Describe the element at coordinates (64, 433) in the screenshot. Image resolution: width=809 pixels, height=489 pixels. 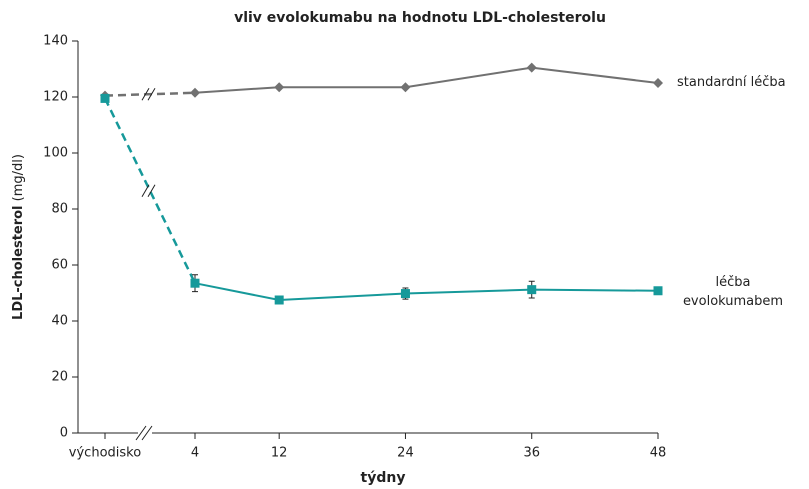
I see `y-tick-label: 0` at that location.